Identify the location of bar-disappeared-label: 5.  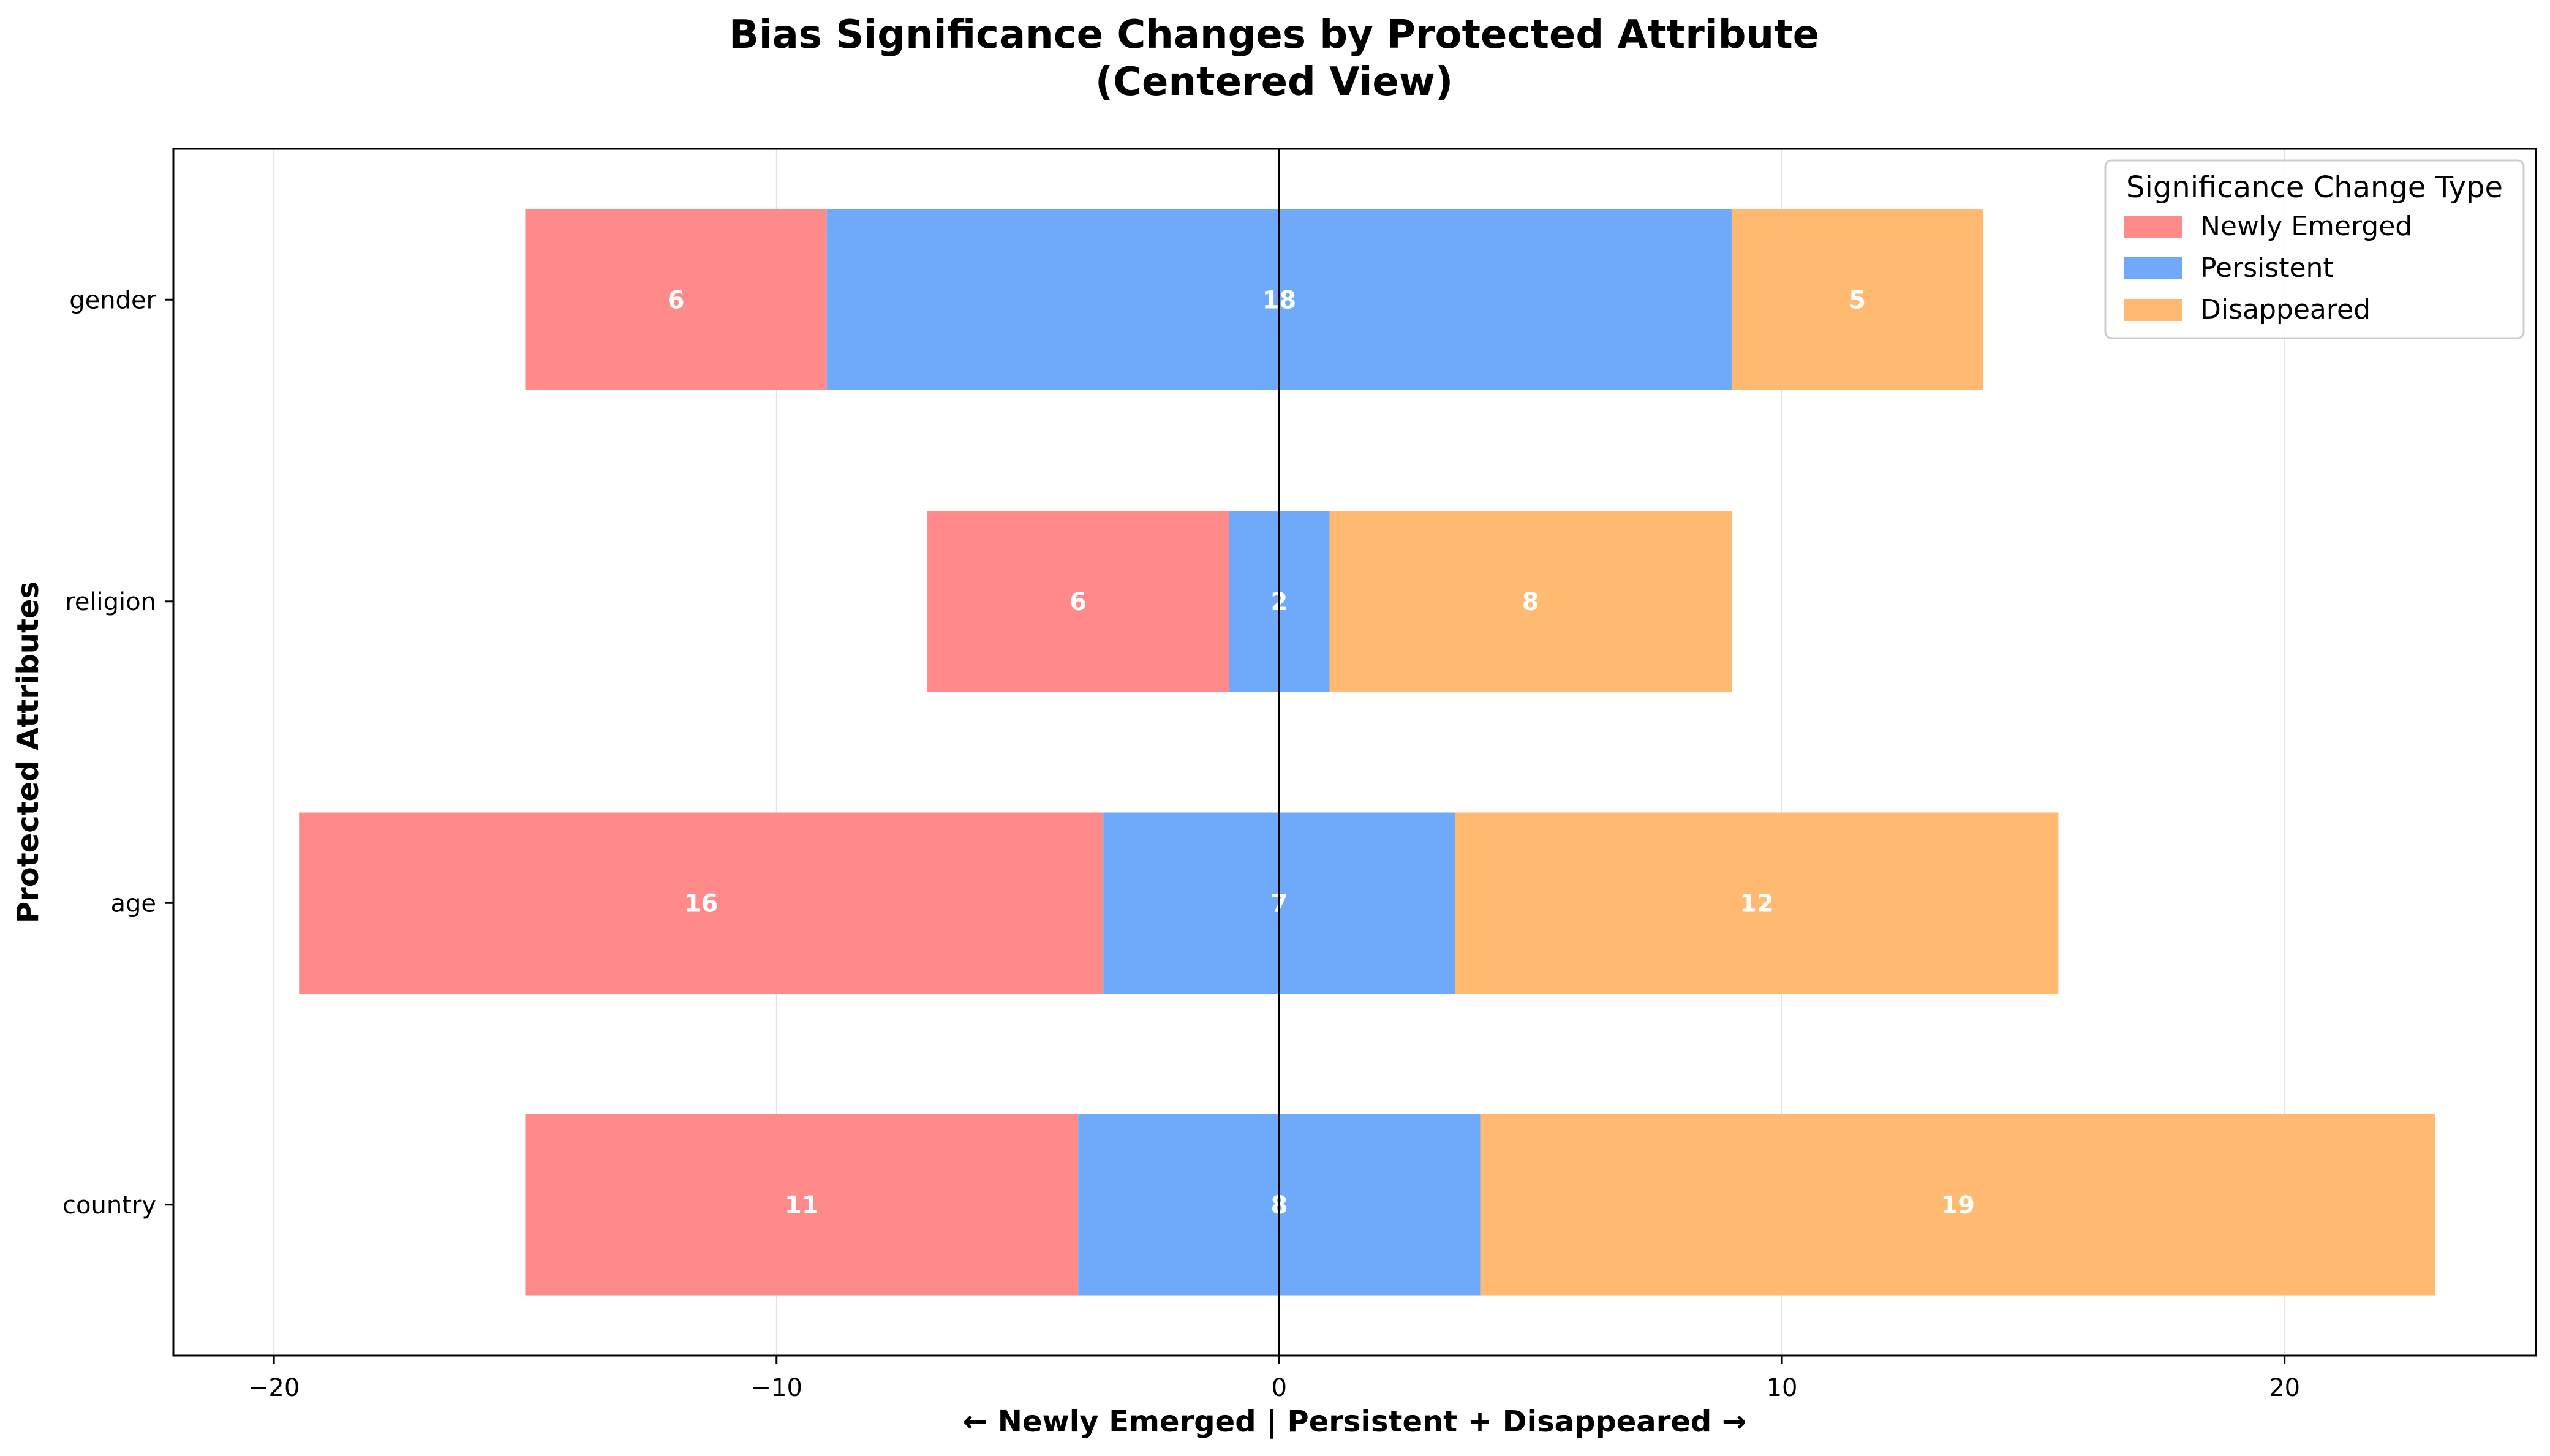
(1857, 300).